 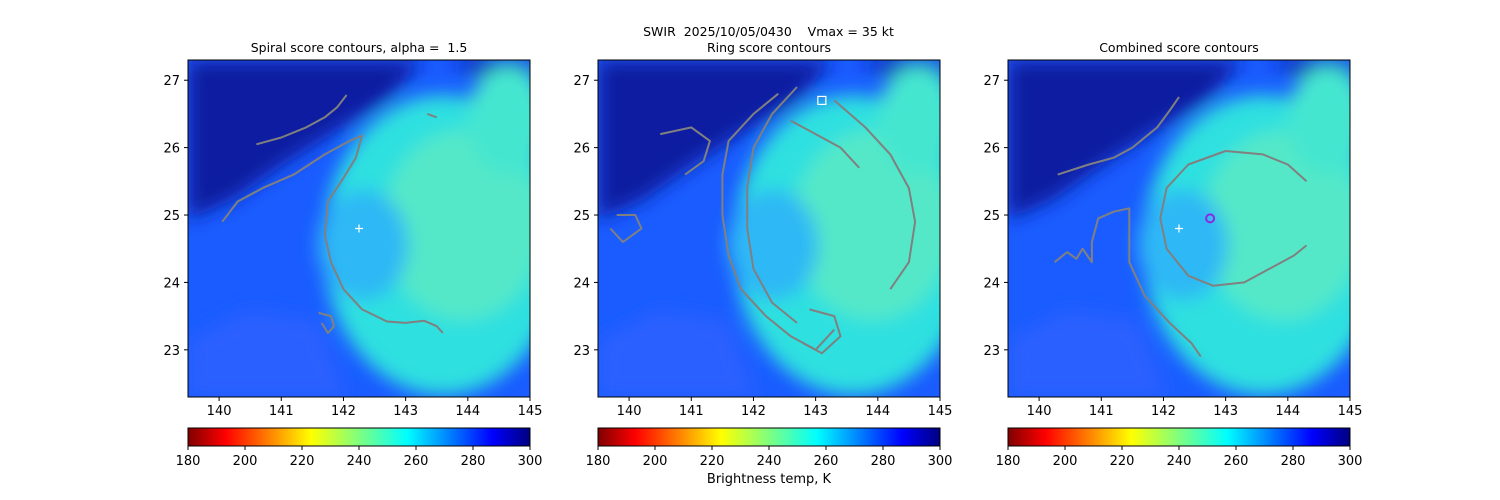 I want to click on panel-2-title: Ring score contours, so click(x=769, y=47).